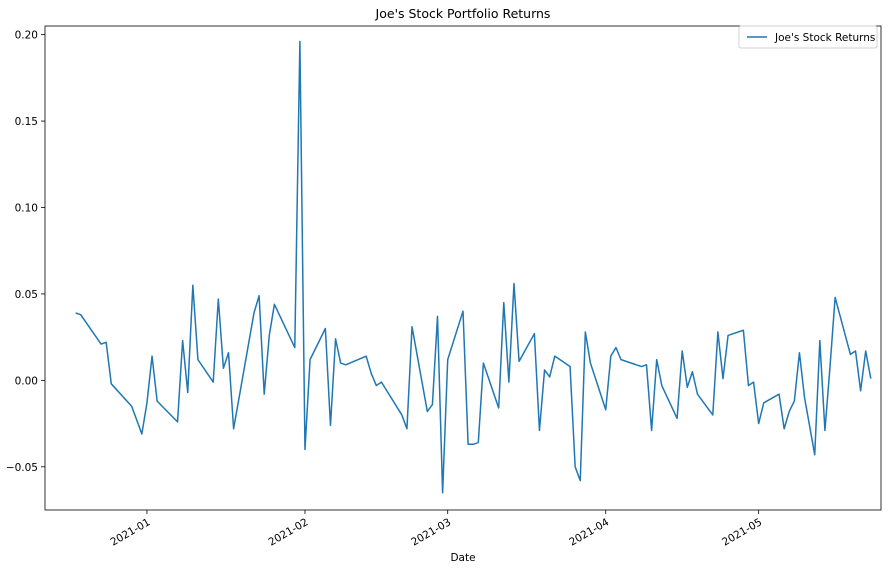 This screenshot has height=570, width=889. Describe the element at coordinates (463, 13) in the screenshot. I see `chart-title: Joe's Stock Portfolio Returns` at that location.